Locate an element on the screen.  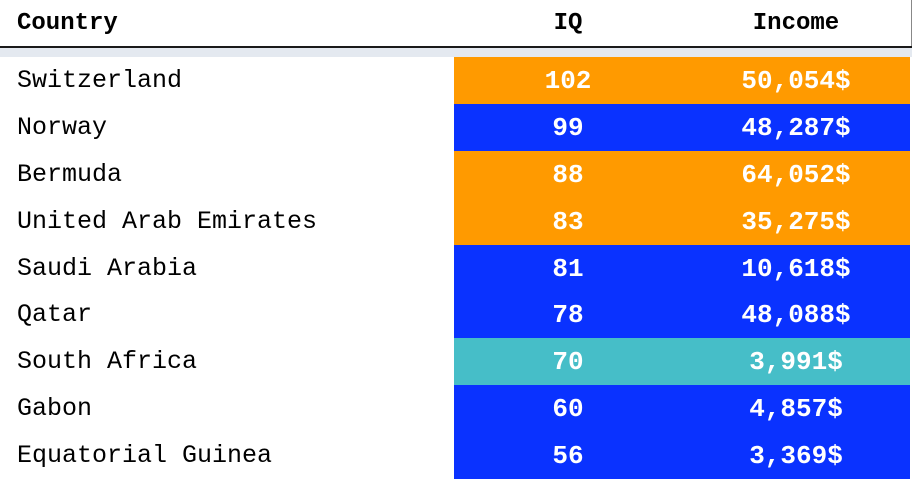
income-cell: 50,054$ is located at coordinates (796, 81).